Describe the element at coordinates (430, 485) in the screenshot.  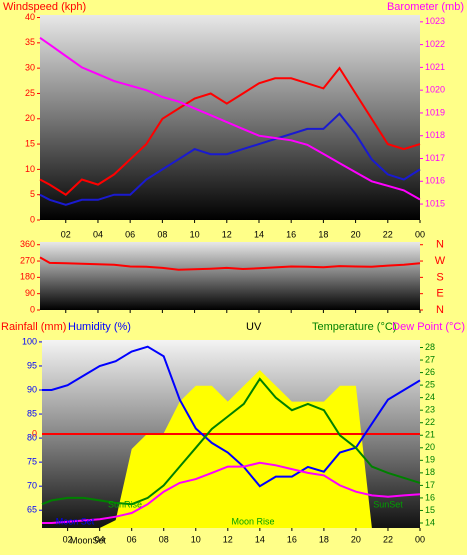
I see `y2-tick-label: 17` at that location.